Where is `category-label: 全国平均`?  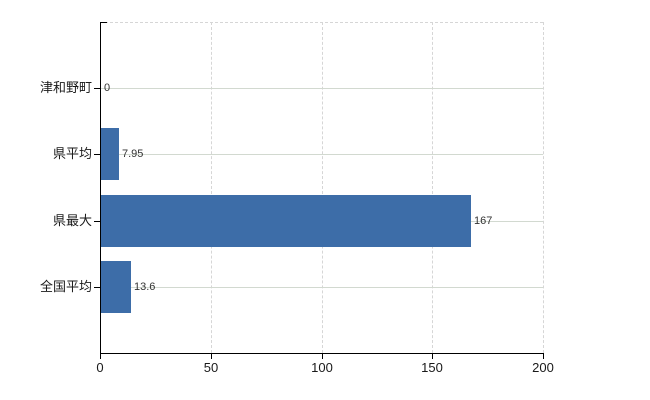 category-label: 全国平均 is located at coordinates (65, 286).